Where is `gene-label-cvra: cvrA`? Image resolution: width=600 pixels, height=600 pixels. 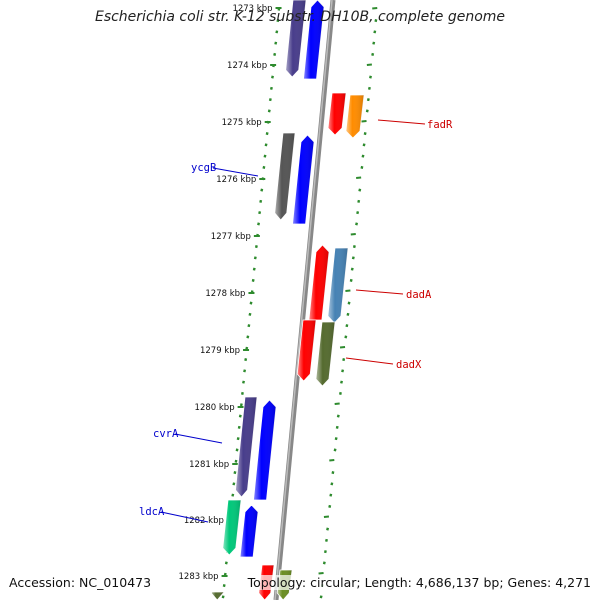 gene-label-cvra: cvrA is located at coordinates (166, 434).